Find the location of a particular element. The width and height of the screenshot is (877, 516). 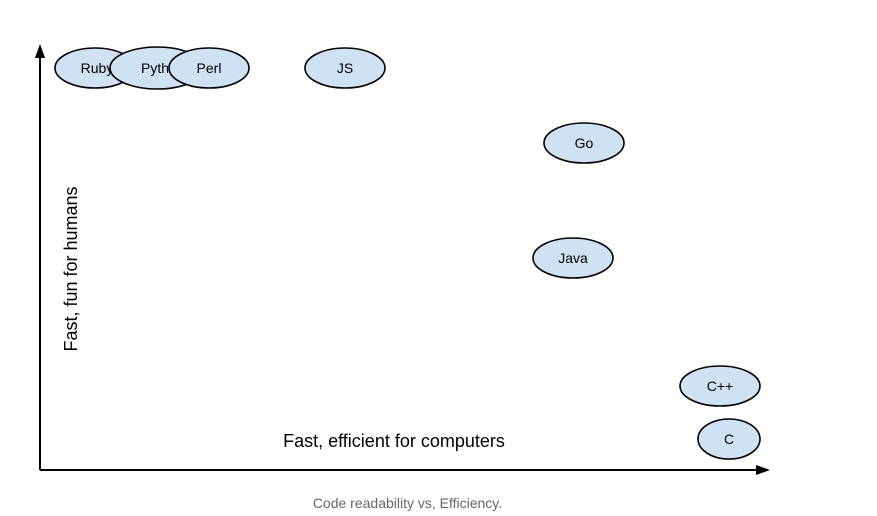

x-axis-arrow is located at coordinates (763, 470).